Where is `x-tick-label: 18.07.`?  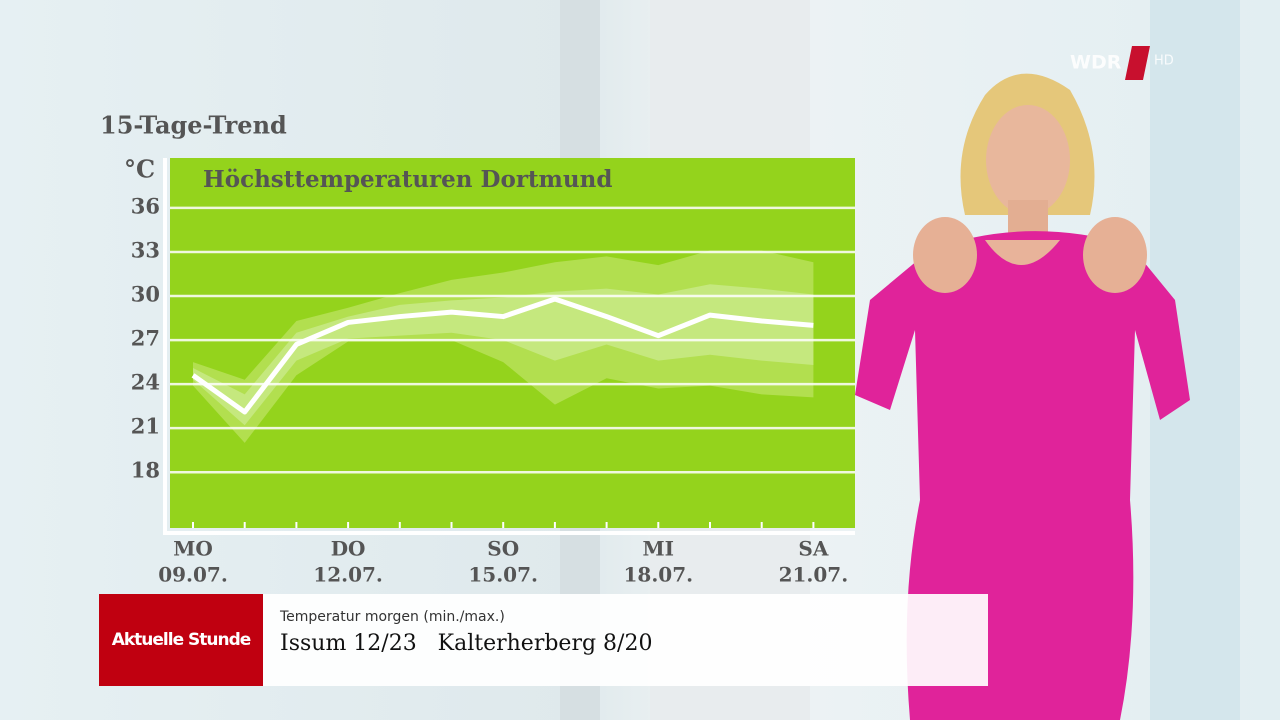 x-tick-label: 18.07. is located at coordinates (659, 575).